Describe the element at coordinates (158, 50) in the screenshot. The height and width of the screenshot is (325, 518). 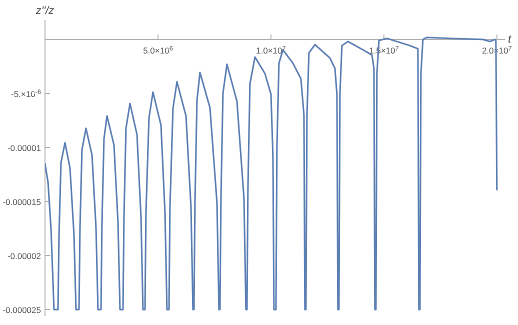
I see `x-tick-label: 5.0×10$^{6}$` at that location.